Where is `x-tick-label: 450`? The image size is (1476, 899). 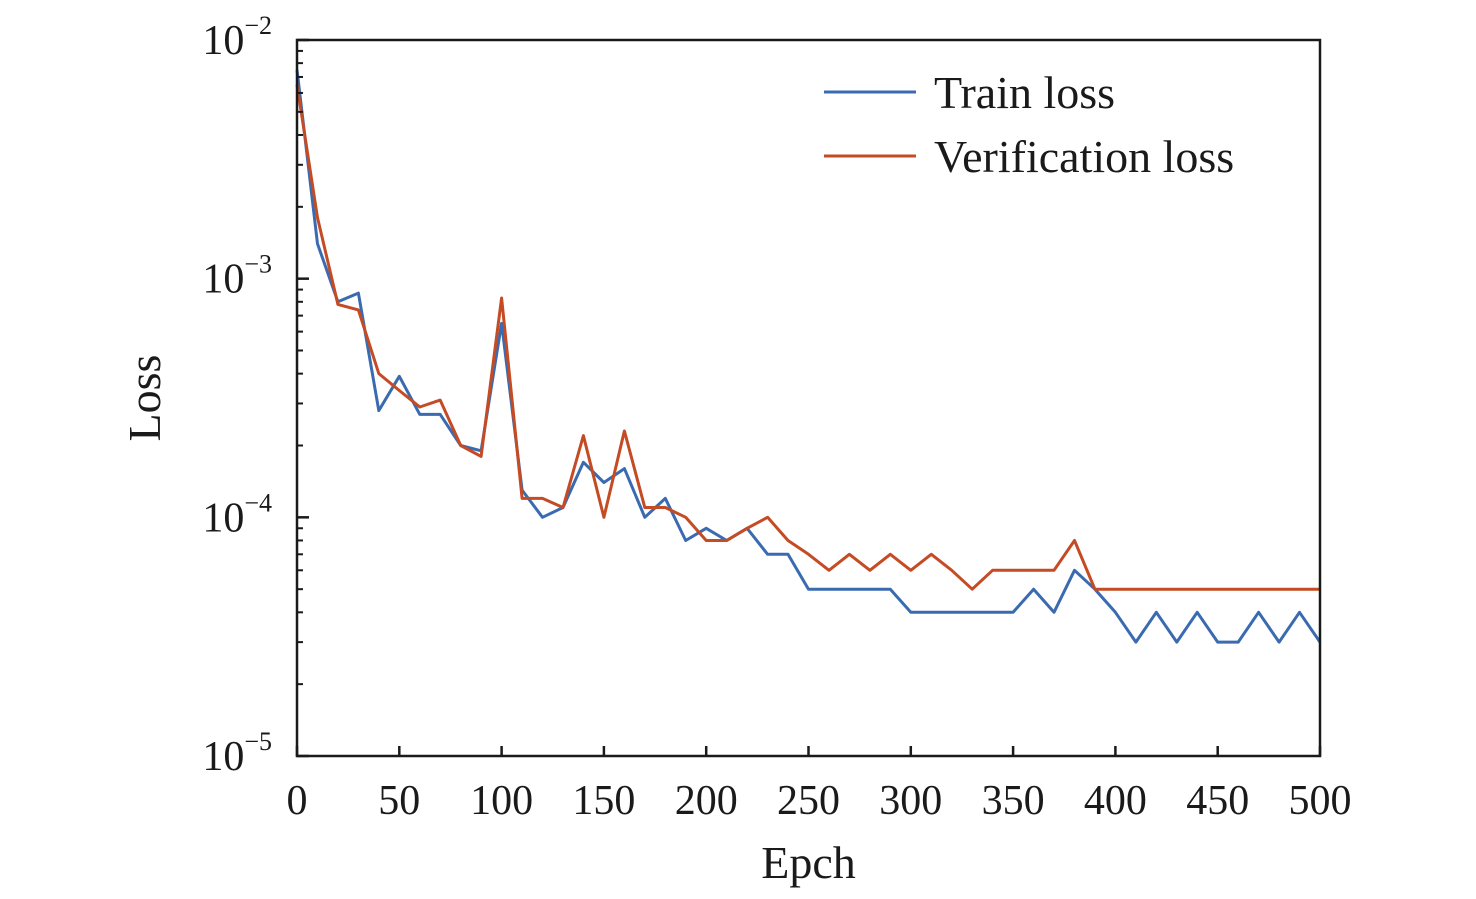
x-tick-label: 450 is located at coordinates (1217, 801).